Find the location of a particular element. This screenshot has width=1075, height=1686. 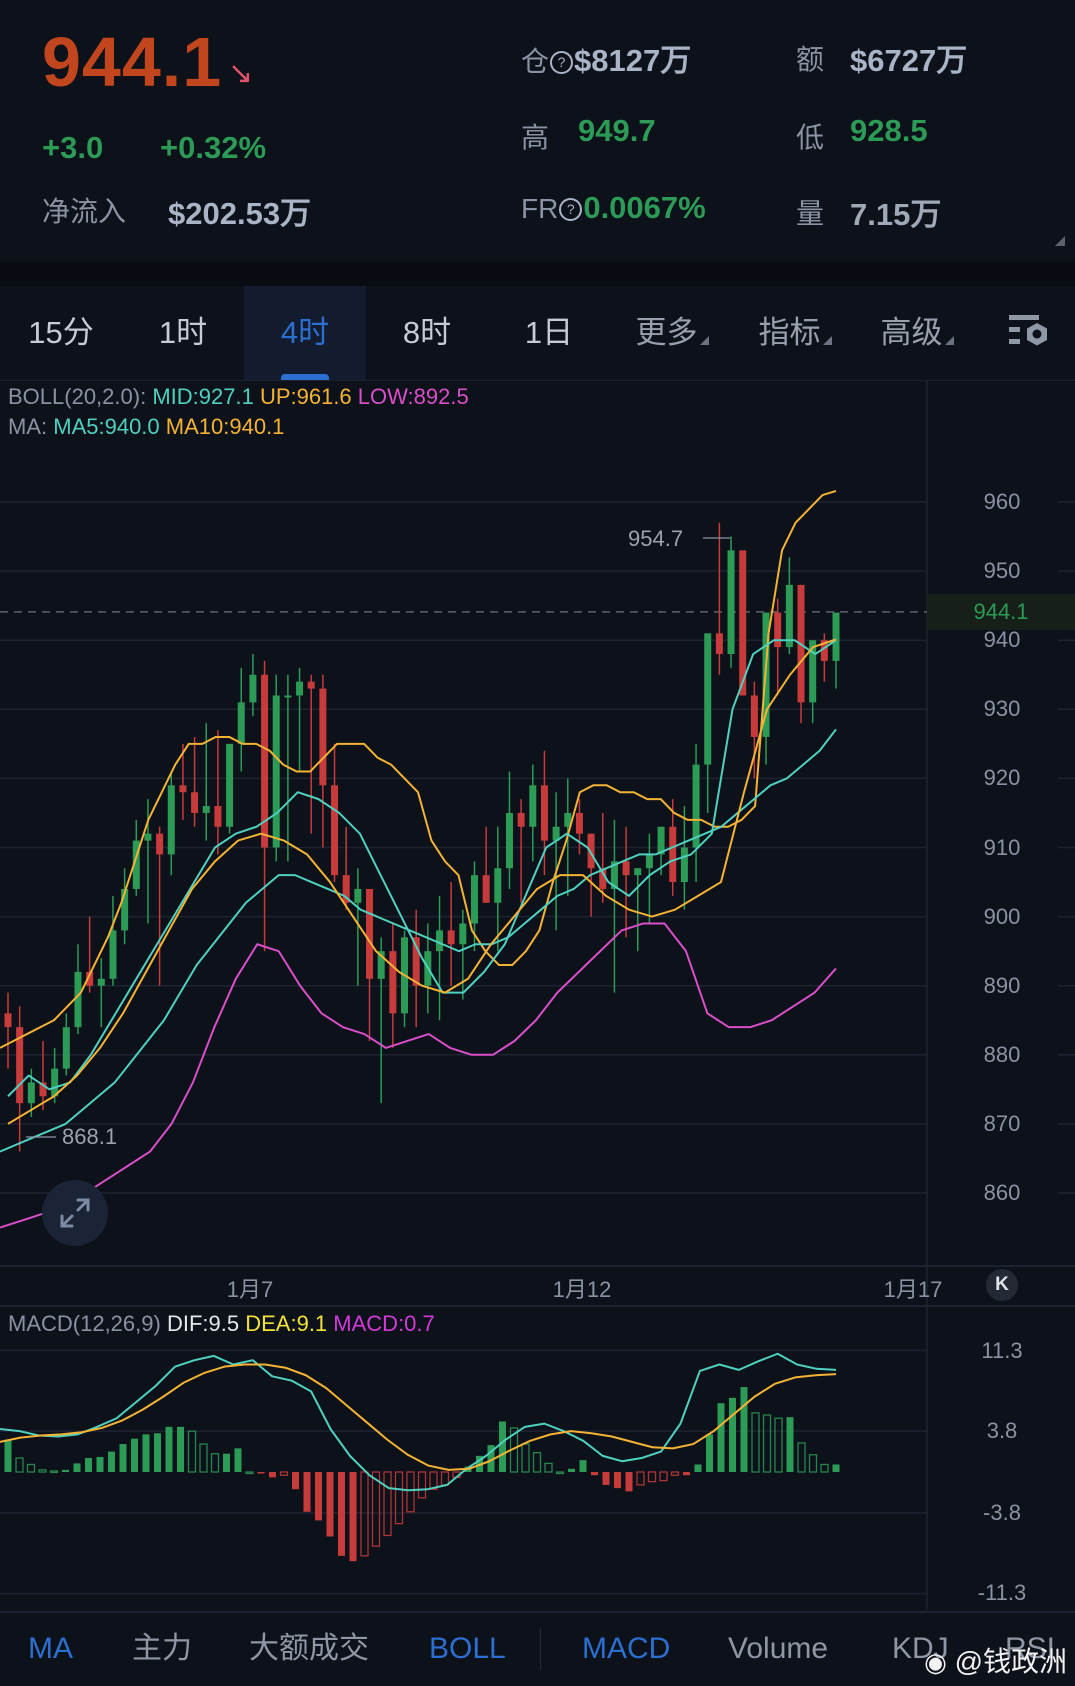

ma10-value: MA10:940.1 is located at coordinates (225, 426).